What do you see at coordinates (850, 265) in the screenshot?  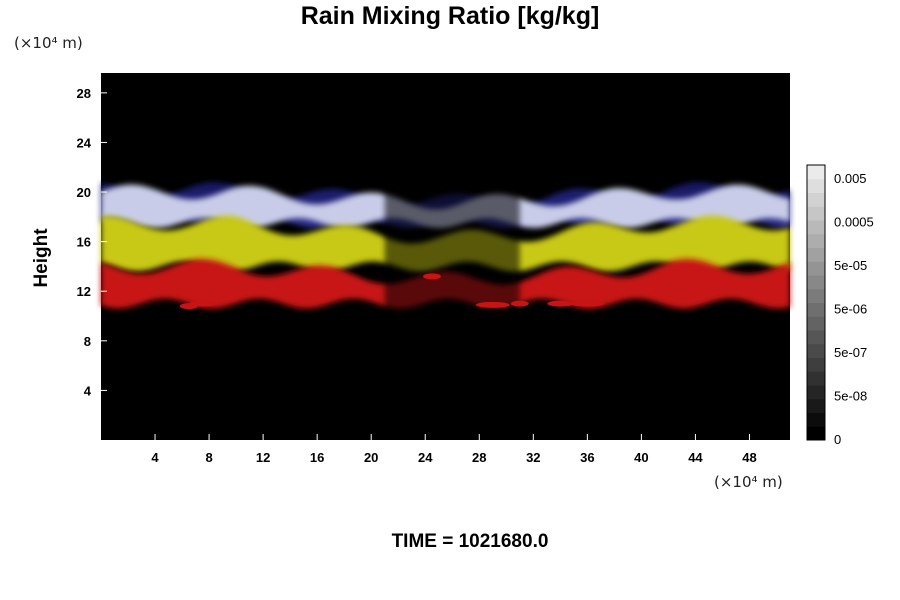 I see `colorbar-label: 5e-05` at bounding box center [850, 265].